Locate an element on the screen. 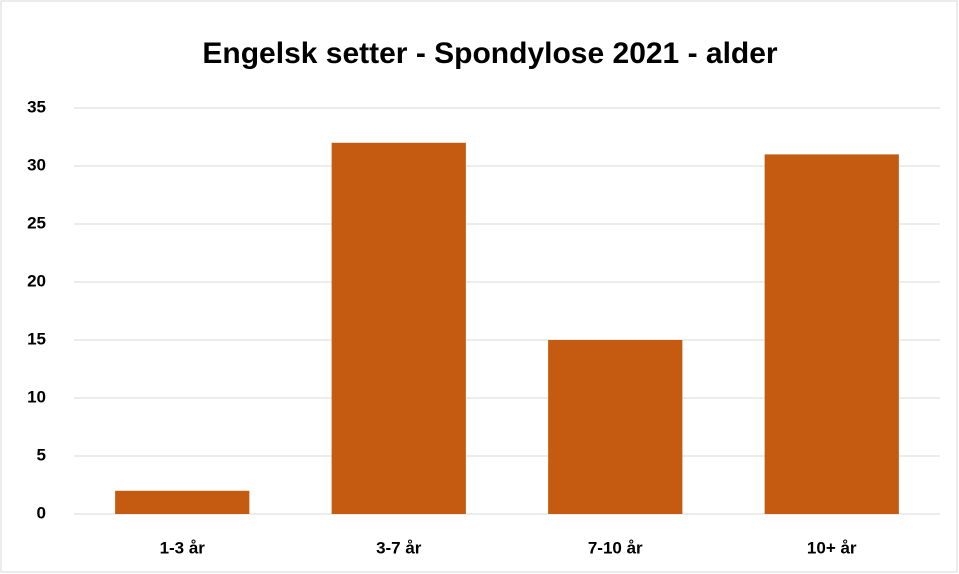  x-tick-label: 1-3 år is located at coordinates (183, 547).